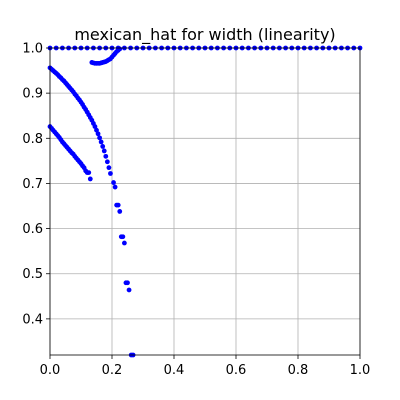 The width and height of the screenshot is (400, 400). What do you see at coordinates (32, 229) in the screenshot?
I see `y-tick-label: 0.6` at bounding box center [32, 229].